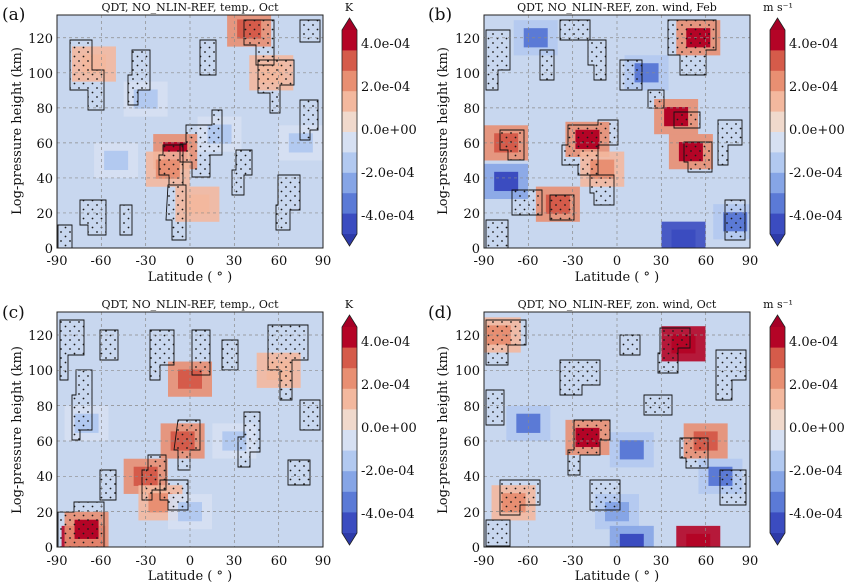 Image resolution: width=850 pixels, height=583 pixels. I want to click on colorbar-tick-label: 2.0e-04, so click(813, 385).